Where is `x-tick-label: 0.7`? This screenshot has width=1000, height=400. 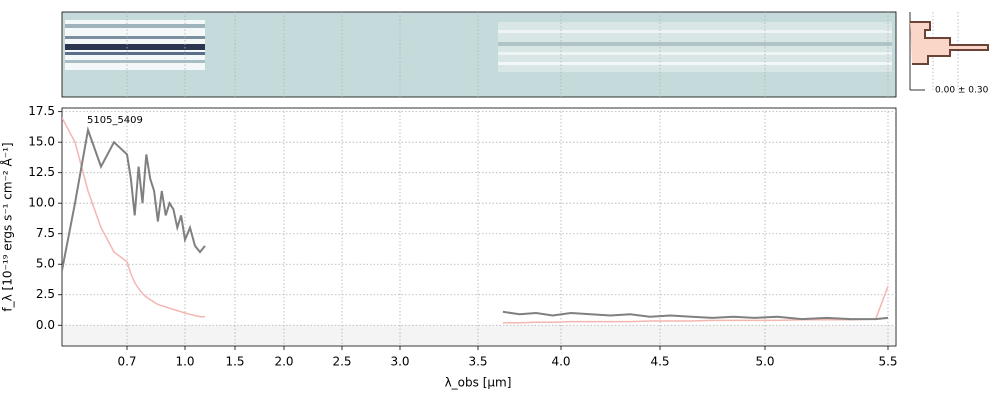 x-tick-label: 0.7 is located at coordinates (126, 362).